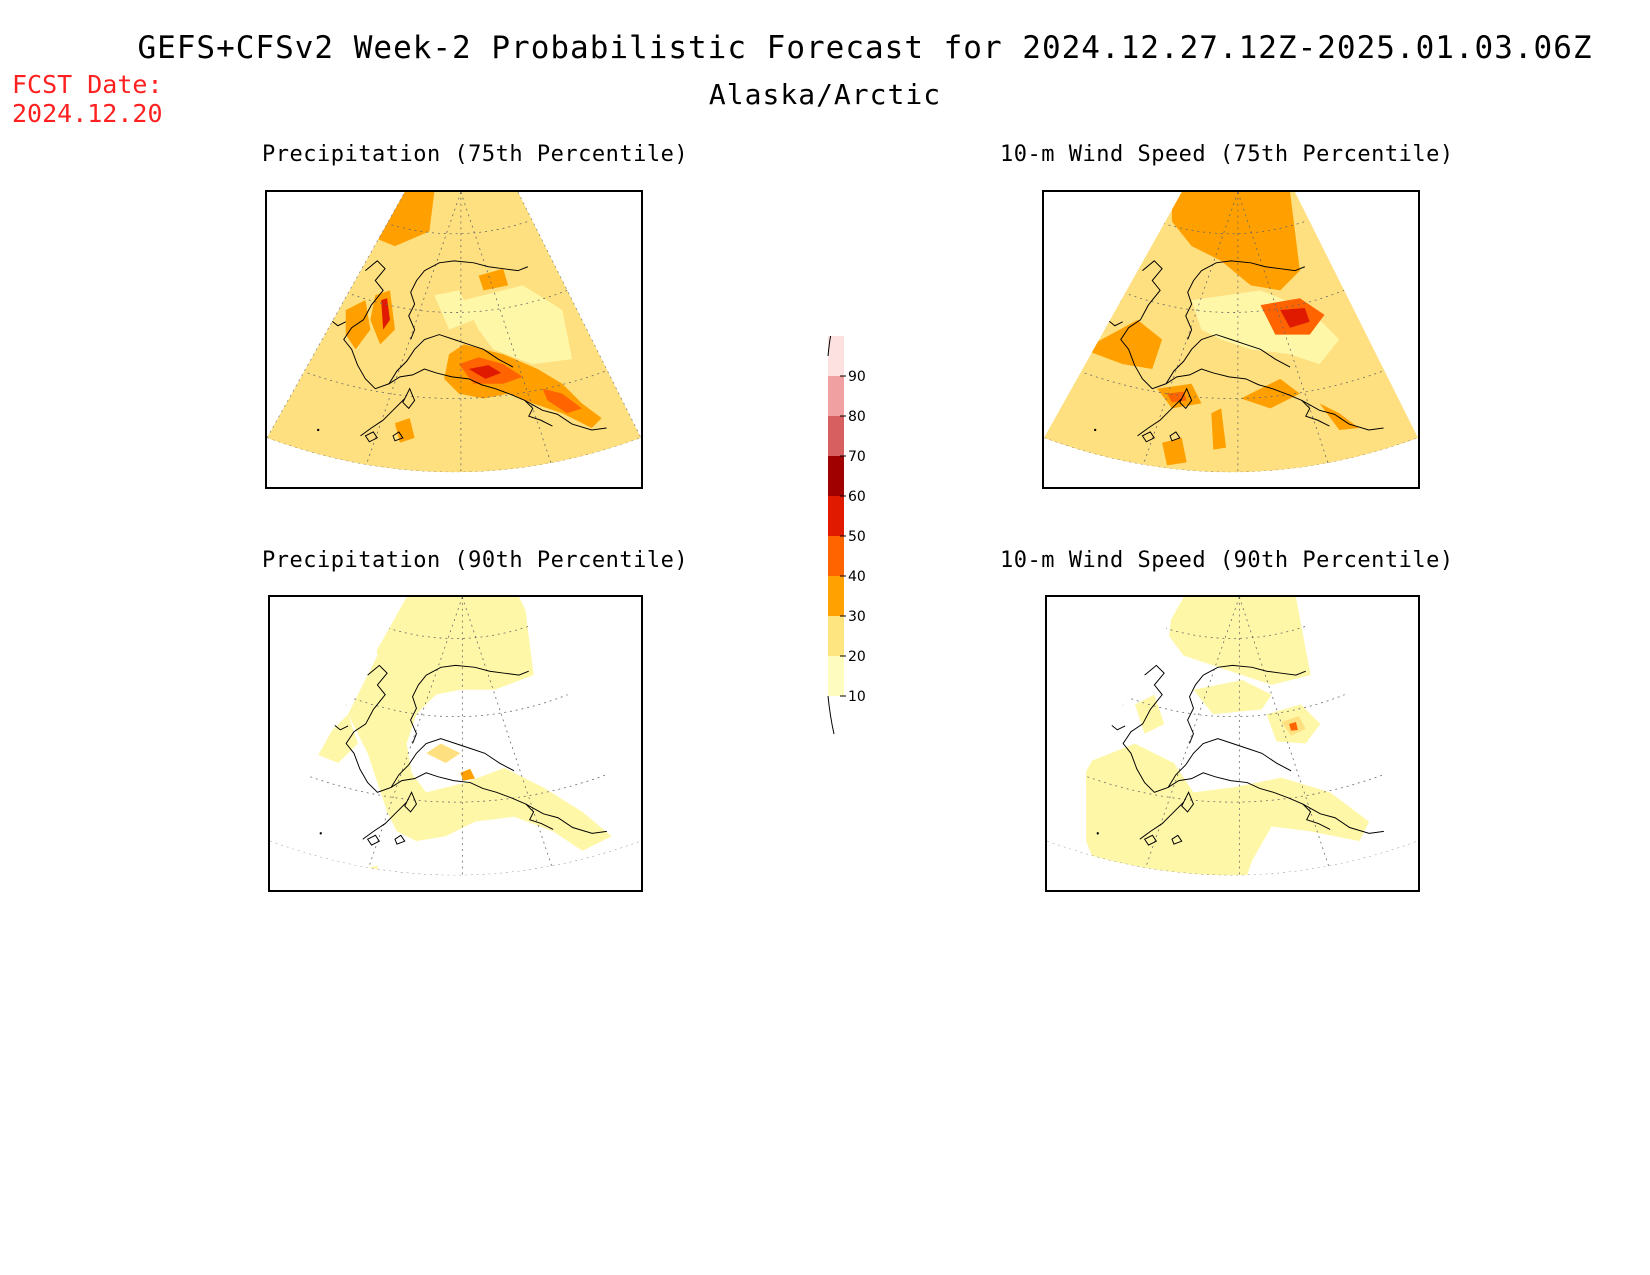  I want to click on panel-title-precip-75: Precipitation (75th Percentile), so click(475, 154).